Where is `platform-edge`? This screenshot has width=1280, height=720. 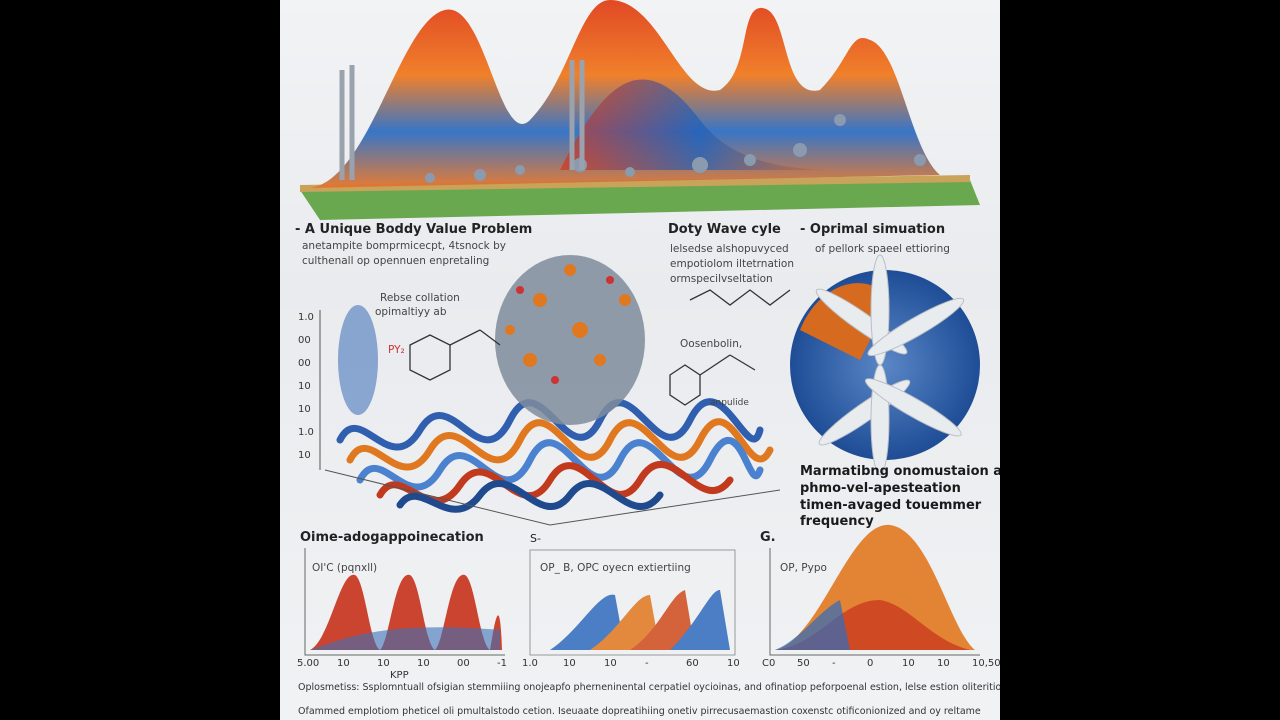
platform-edge is located at coordinates (635, 183).